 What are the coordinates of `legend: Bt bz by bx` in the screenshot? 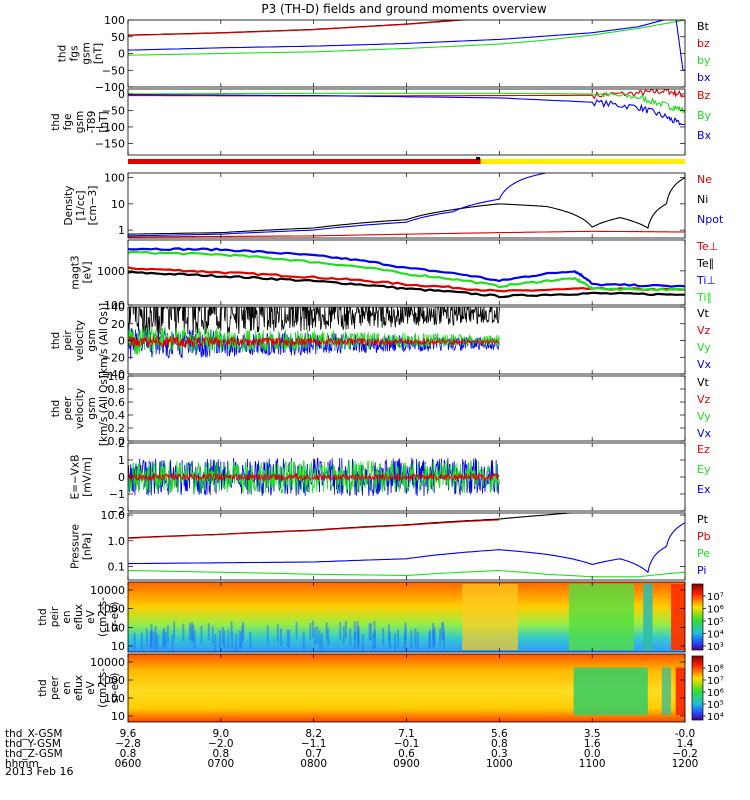 It's located at (704, 52).